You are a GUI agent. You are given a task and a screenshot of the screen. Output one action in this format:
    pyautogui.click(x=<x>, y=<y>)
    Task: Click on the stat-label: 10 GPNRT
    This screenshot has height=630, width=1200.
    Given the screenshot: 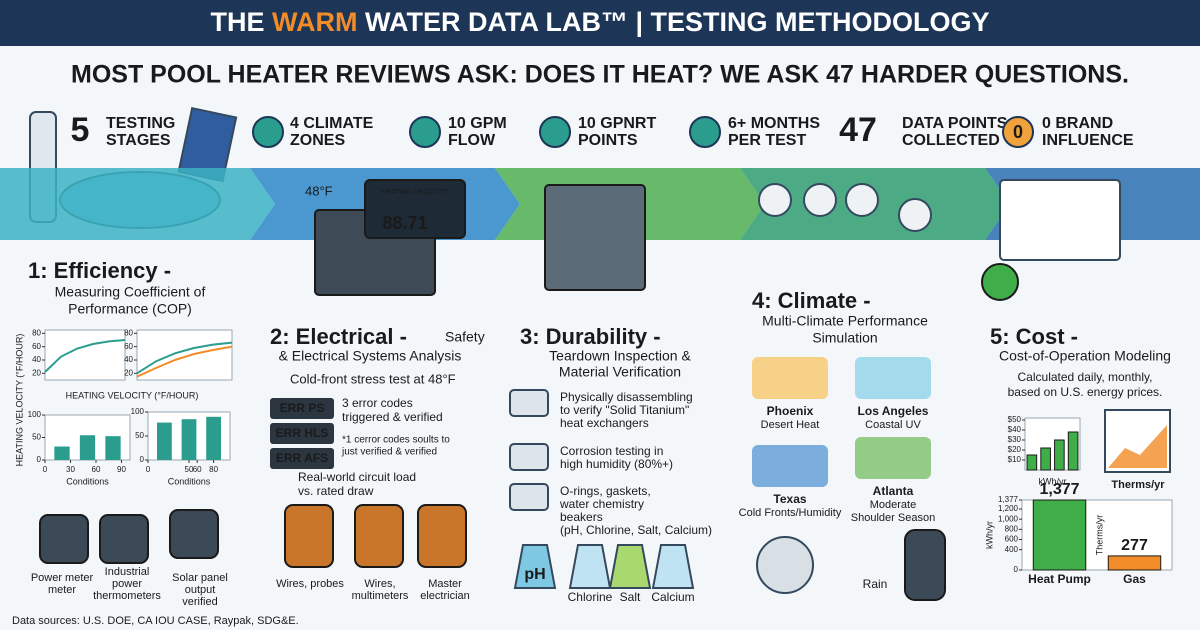 What is the action you would take?
    pyautogui.click(x=617, y=123)
    